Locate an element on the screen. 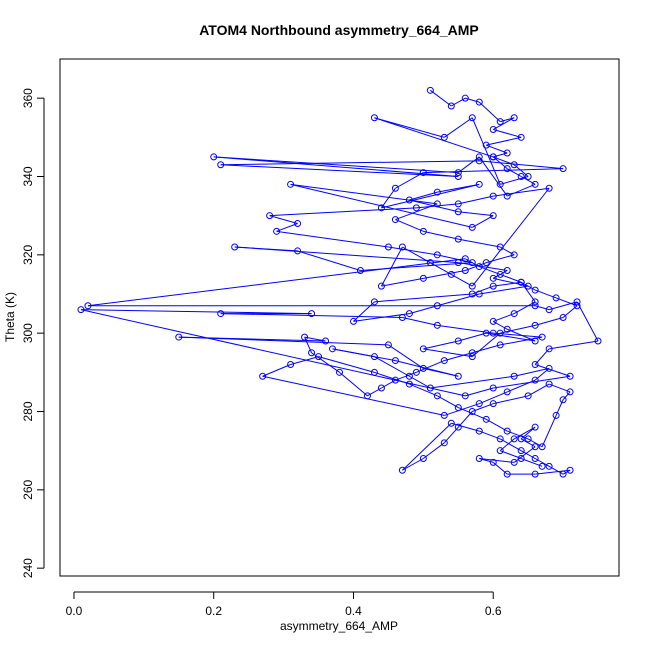 The height and width of the screenshot is (655, 650). y-tick-label: 360 is located at coordinates (28, 98).